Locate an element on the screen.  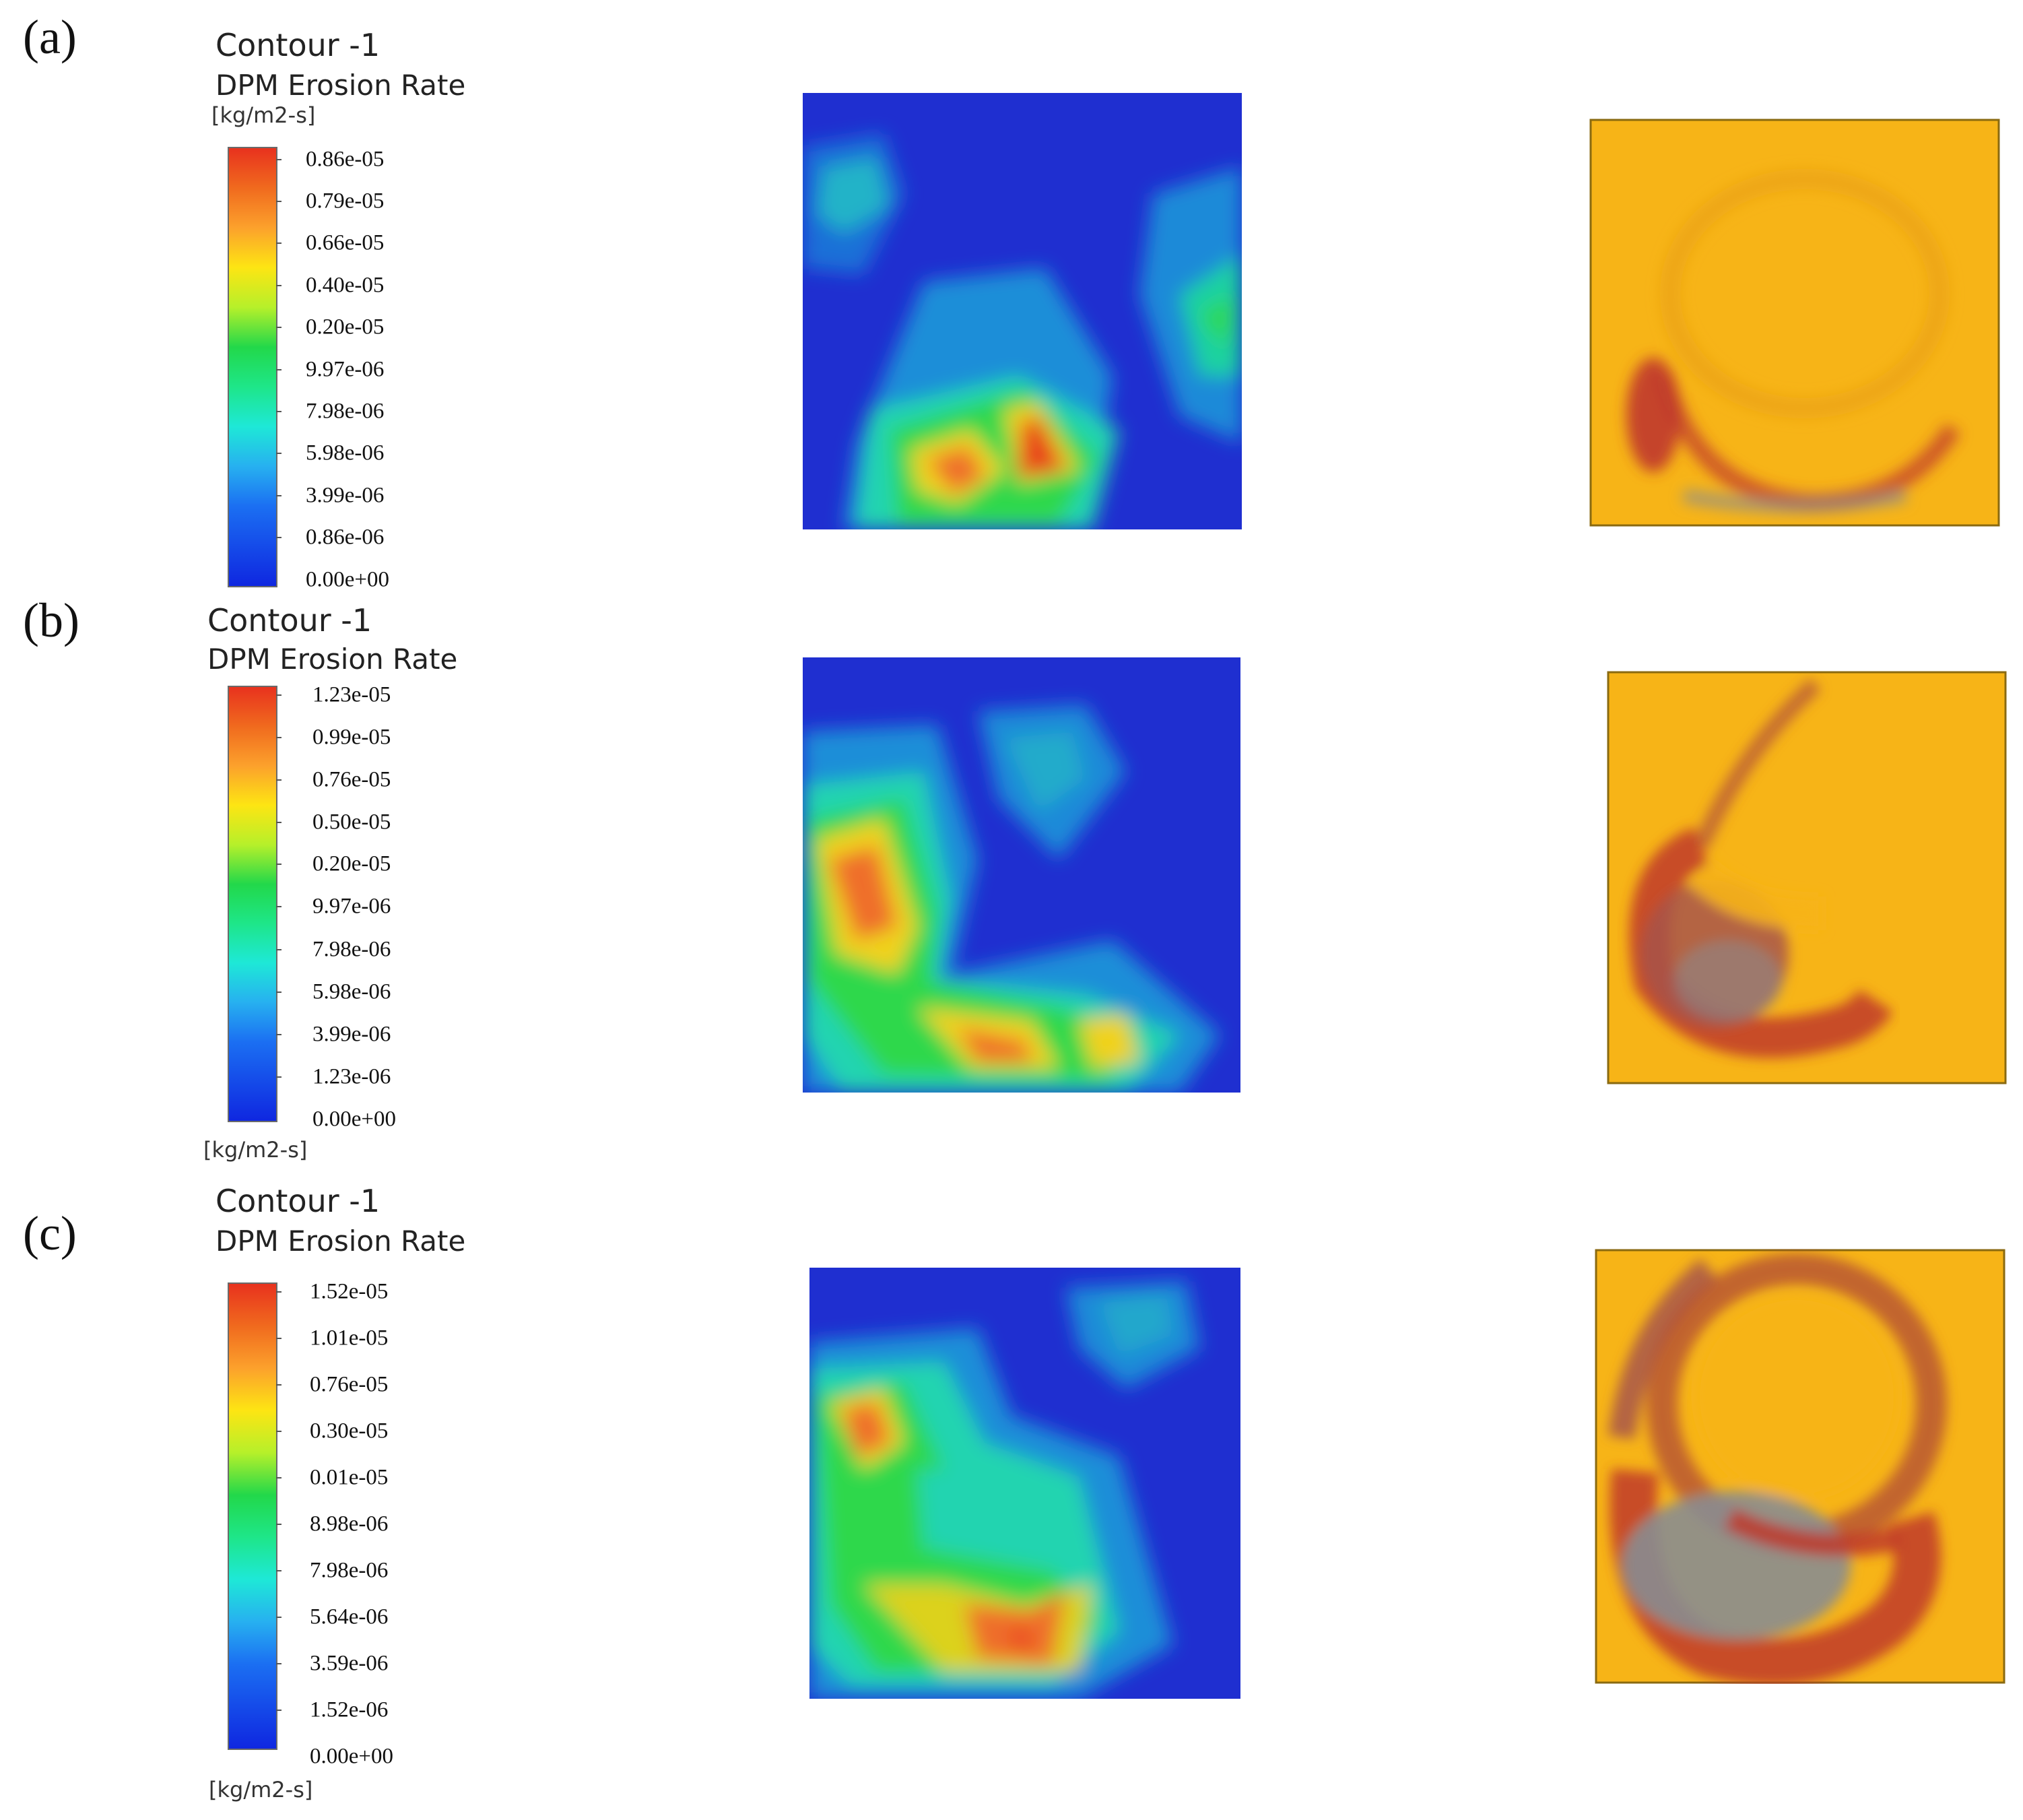
tick-label: 5.64e-06 is located at coordinates (349, 1616).